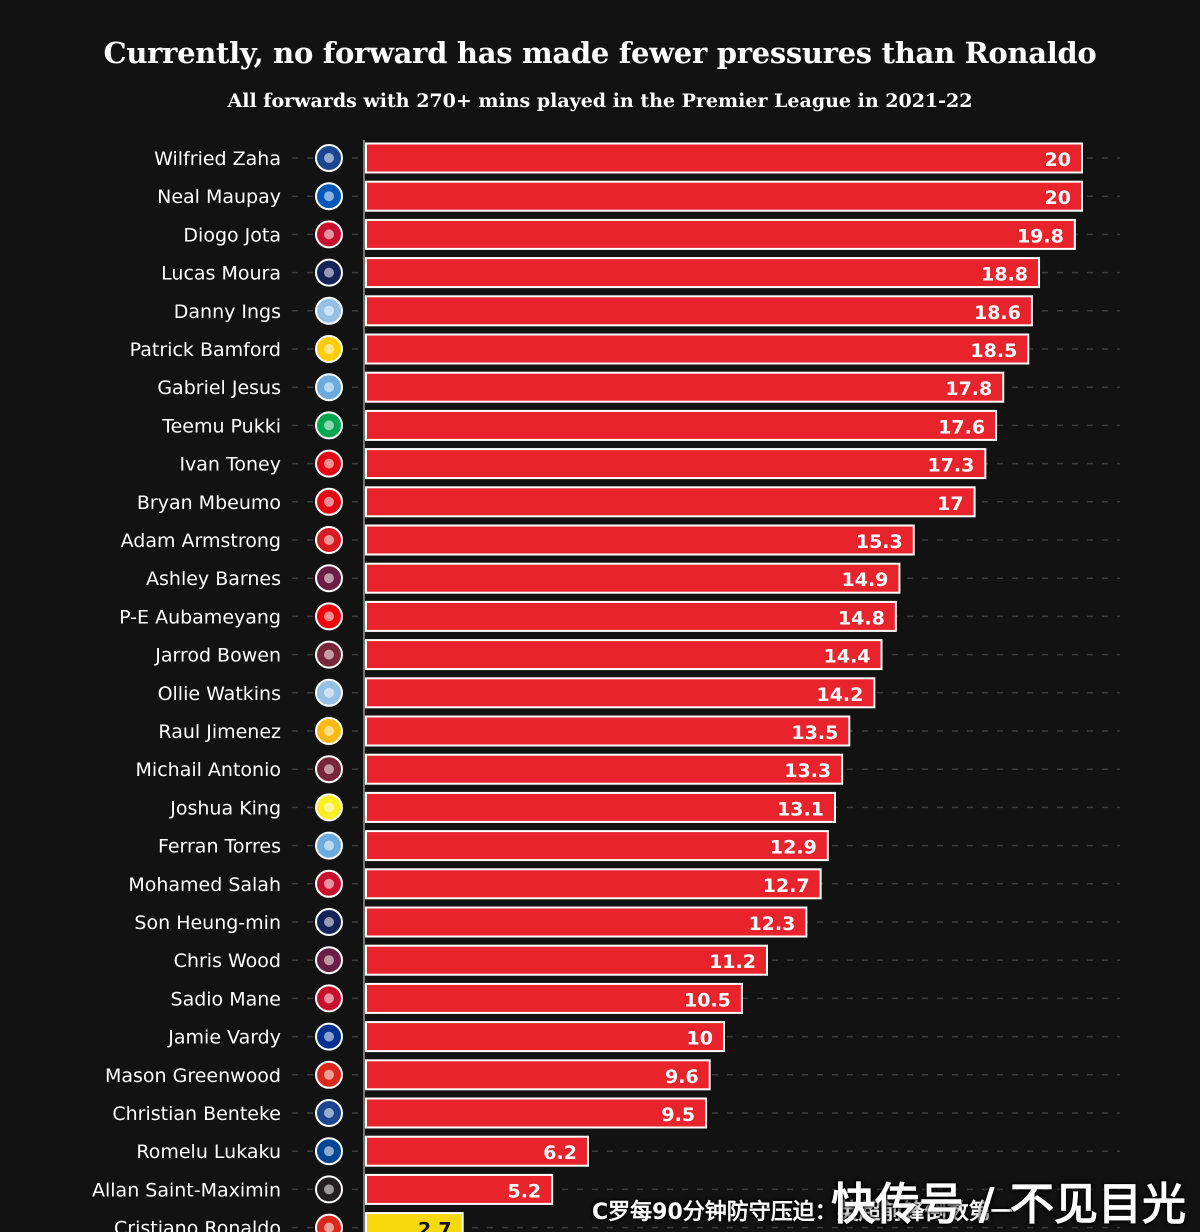  Describe the element at coordinates (865, 580) in the screenshot. I see `value-label: 14.9` at that location.